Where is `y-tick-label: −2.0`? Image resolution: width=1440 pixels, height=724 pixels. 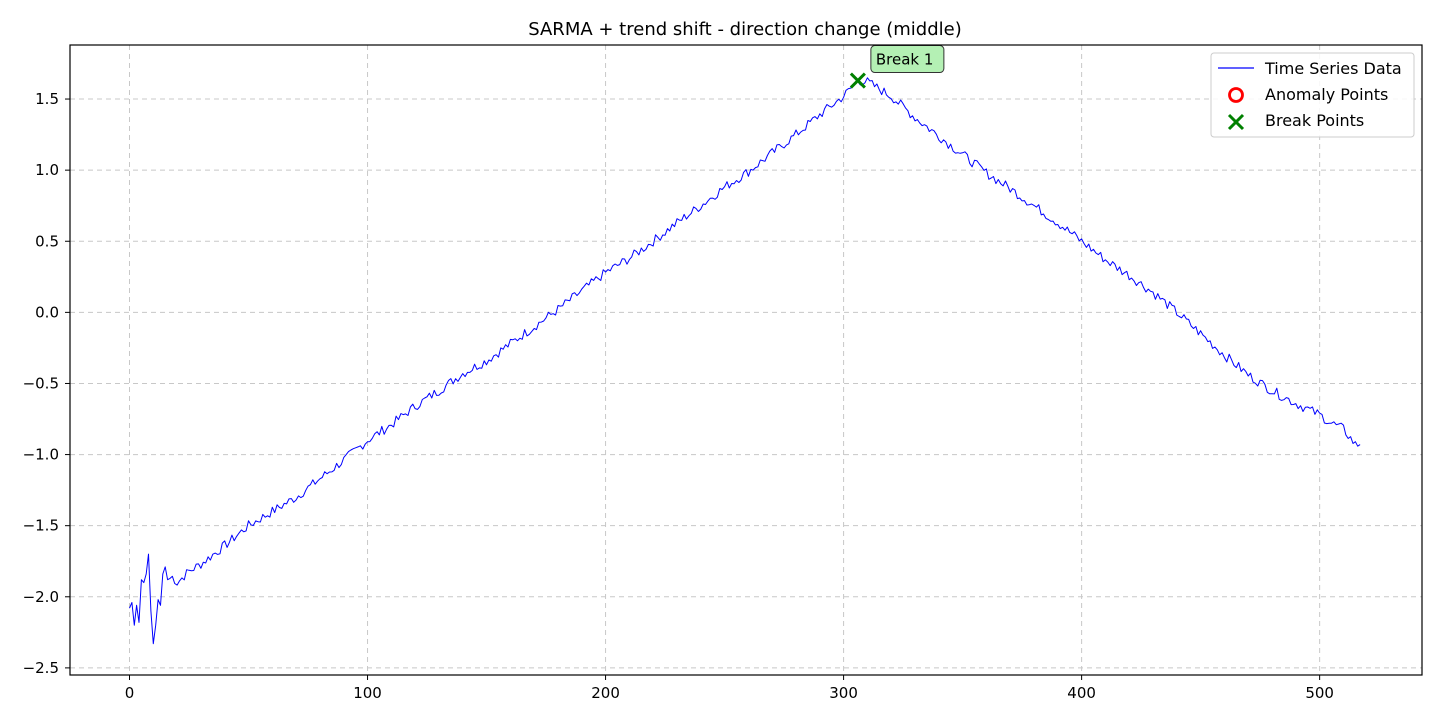
y-tick-label: −2.0 is located at coordinates (41, 597).